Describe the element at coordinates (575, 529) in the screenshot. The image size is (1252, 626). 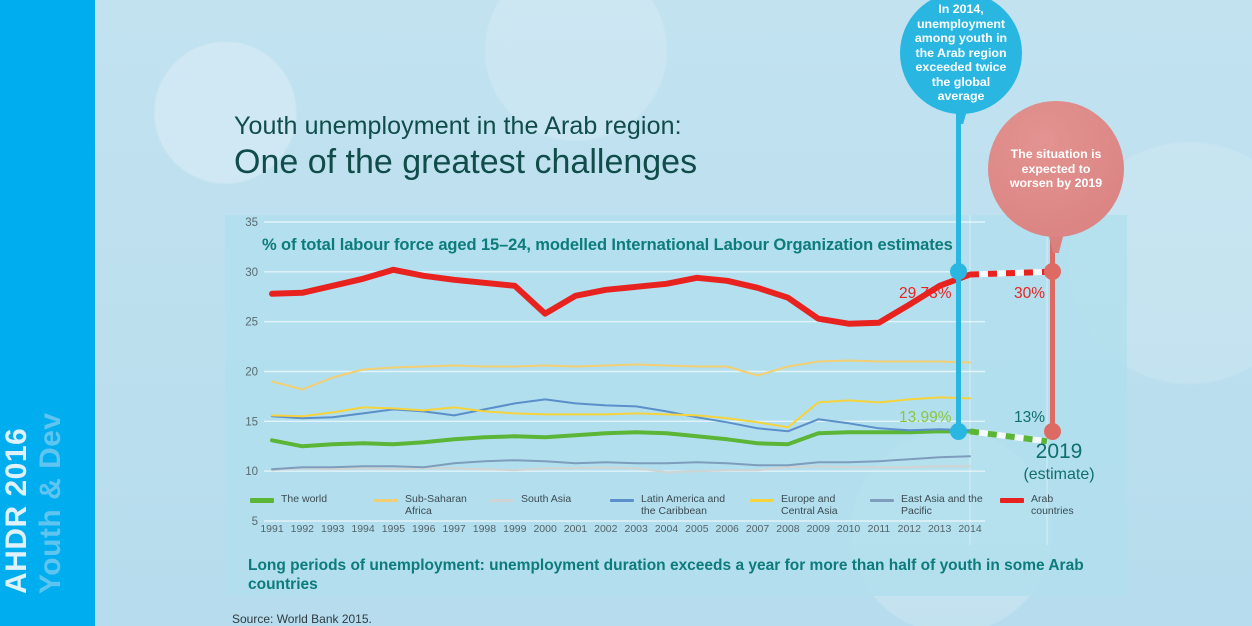
I see `x-tick-label: 2001` at that location.